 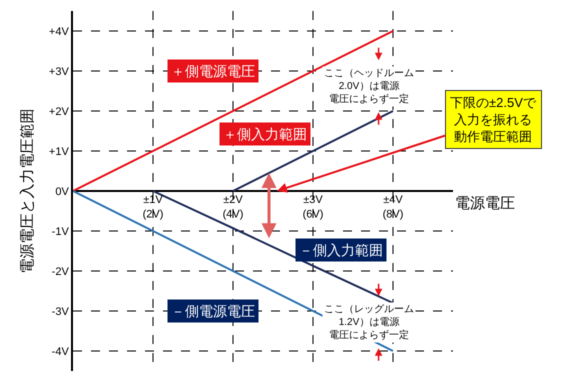 What do you see at coordinates (369, 322) in the screenshot?
I see `annotation: ここ（レッグルーム1.2V）は電源電圧によらず一定` at bounding box center [369, 322].